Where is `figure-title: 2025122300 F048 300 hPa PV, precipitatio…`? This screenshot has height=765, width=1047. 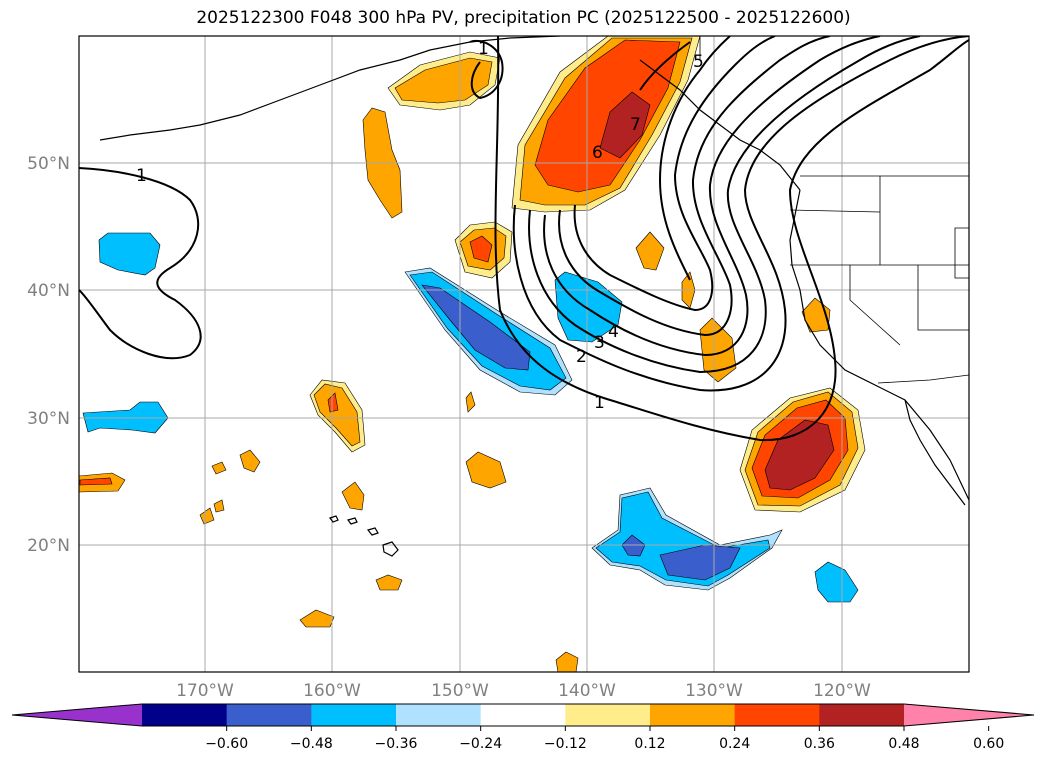 figure-title: 2025122300 F048 300 hPa PV, precipitatio… is located at coordinates (523, 18).